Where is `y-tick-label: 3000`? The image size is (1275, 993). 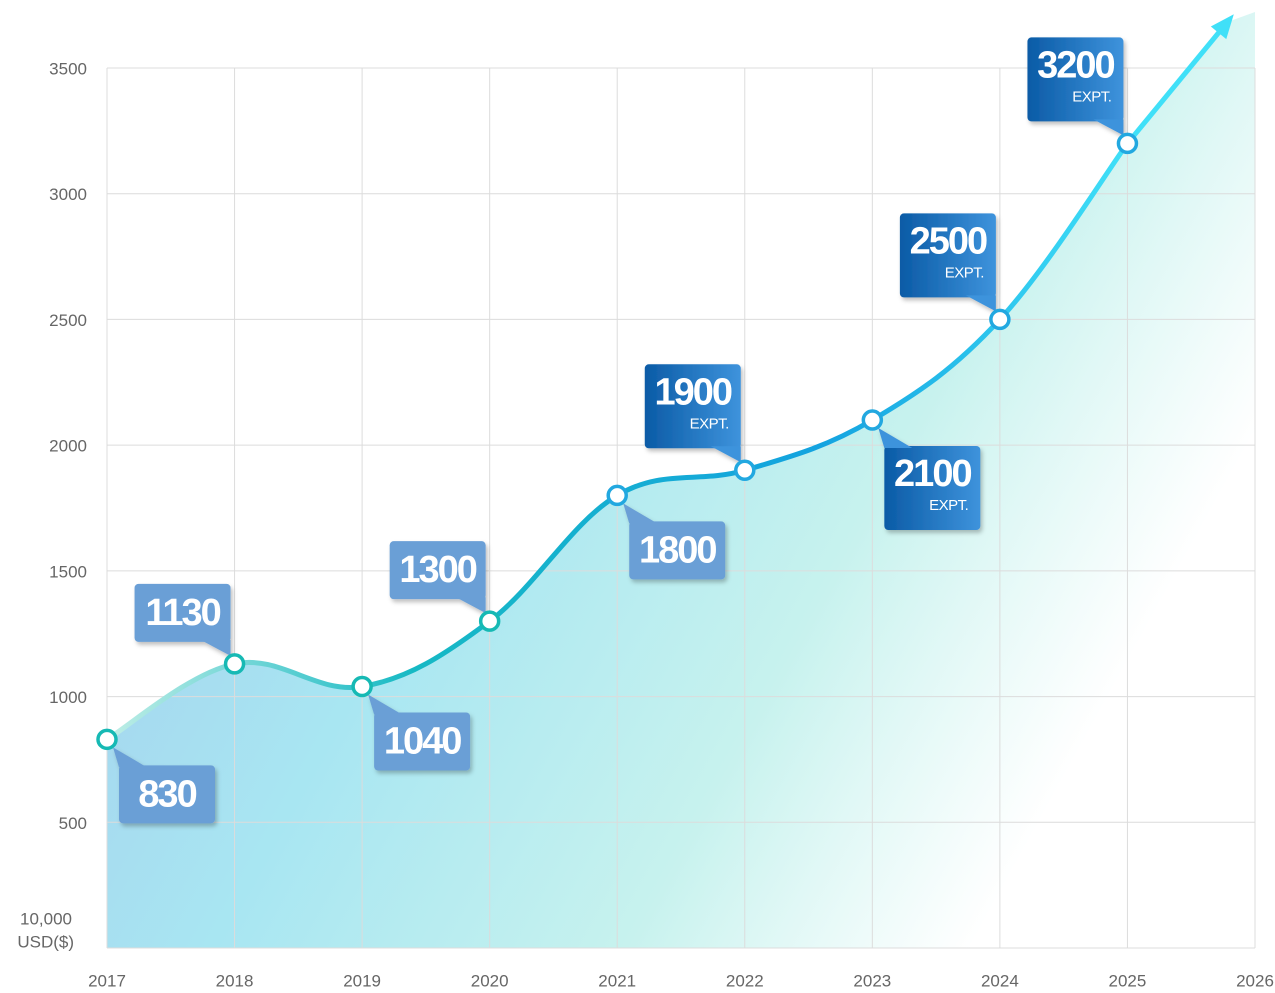
y-tick-label: 3000 is located at coordinates (68, 194).